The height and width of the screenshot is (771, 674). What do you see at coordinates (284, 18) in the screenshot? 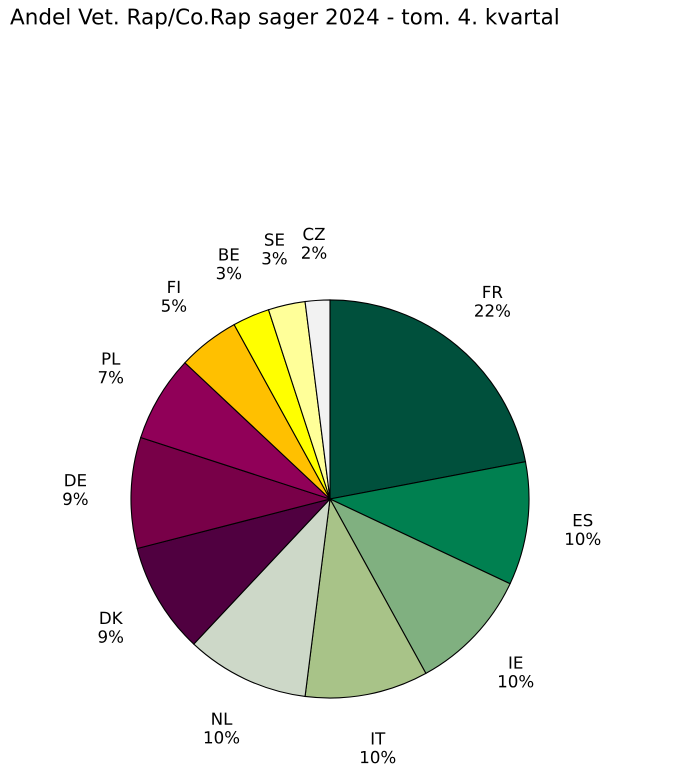
I see `chart-title: Andel Vet. Rap/Co.Rap sager 2024 - tom. 4. kvartal` at bounding box center [284, 18].